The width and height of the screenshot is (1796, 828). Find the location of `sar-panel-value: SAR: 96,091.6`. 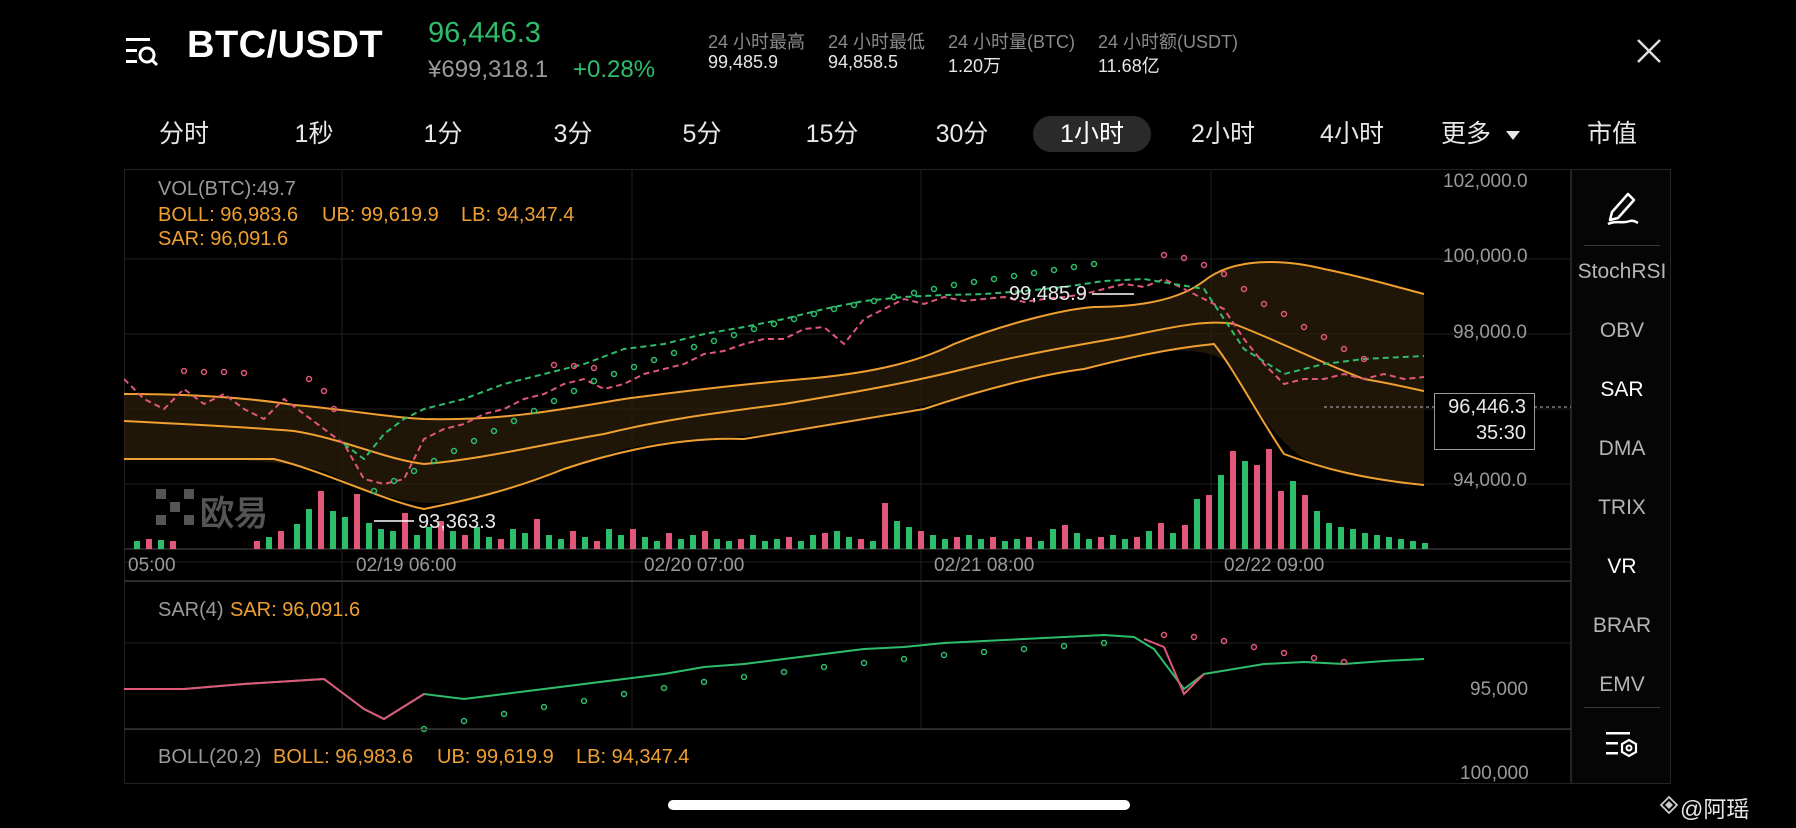

sar-panel-value: SAR: 96,091.6 is located at coordinates (295, 610).